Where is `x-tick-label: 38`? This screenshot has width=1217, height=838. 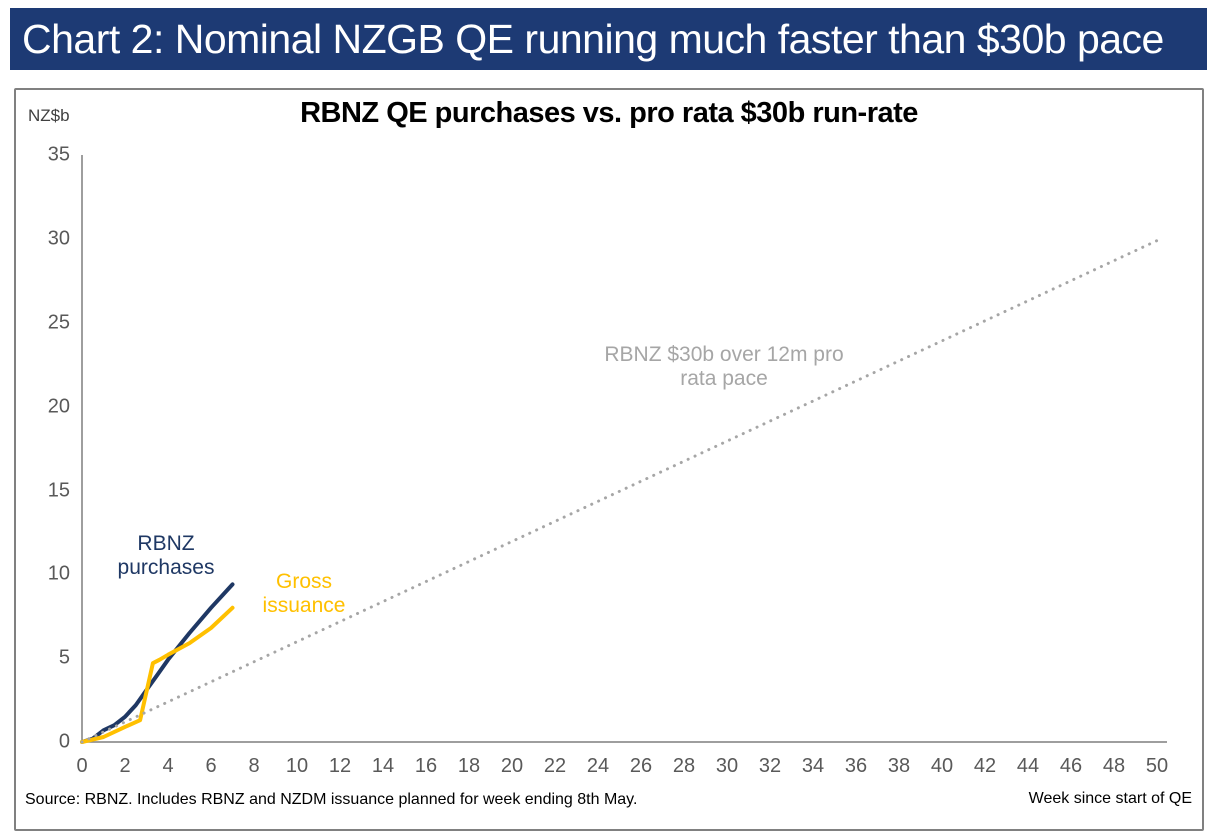 x-tick-label: 38 is located at coordinates (899, 766).